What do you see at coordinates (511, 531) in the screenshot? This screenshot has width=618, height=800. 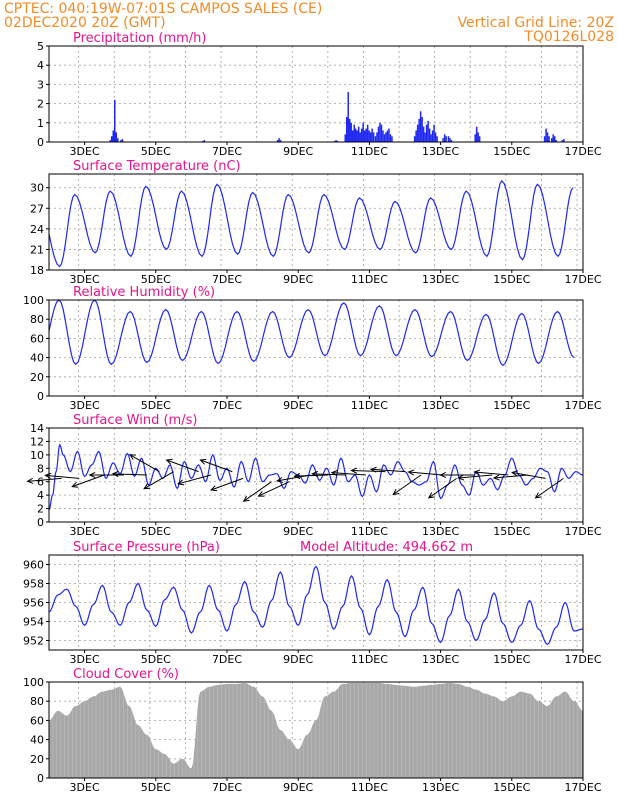 I see `x-tick-label-wind: 15DEC` at bounding box center [511, 531].